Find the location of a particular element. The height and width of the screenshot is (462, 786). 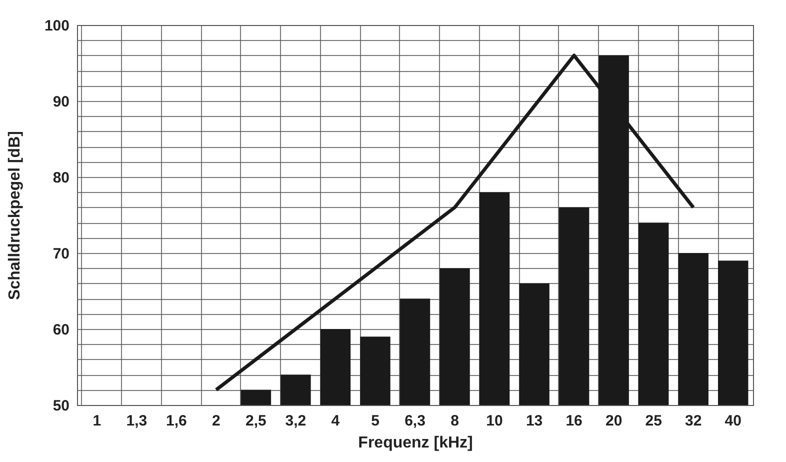

y-axis-title: Schalldruckpegel [dB] is located at coordinates (15, 215).